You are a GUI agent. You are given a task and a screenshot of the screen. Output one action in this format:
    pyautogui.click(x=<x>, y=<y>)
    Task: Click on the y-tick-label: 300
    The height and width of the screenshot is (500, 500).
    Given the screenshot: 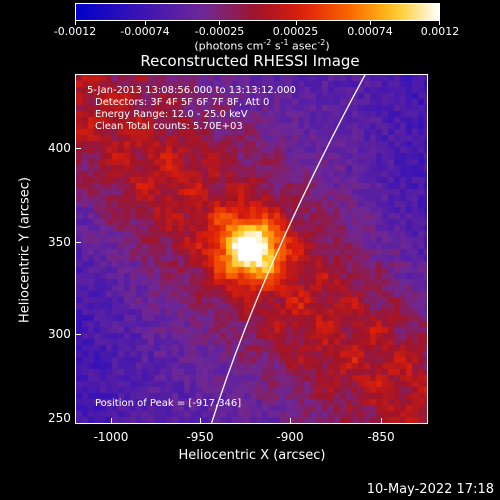 What is the action you would take?
    pyautogui.click(x=59, y=334)
    